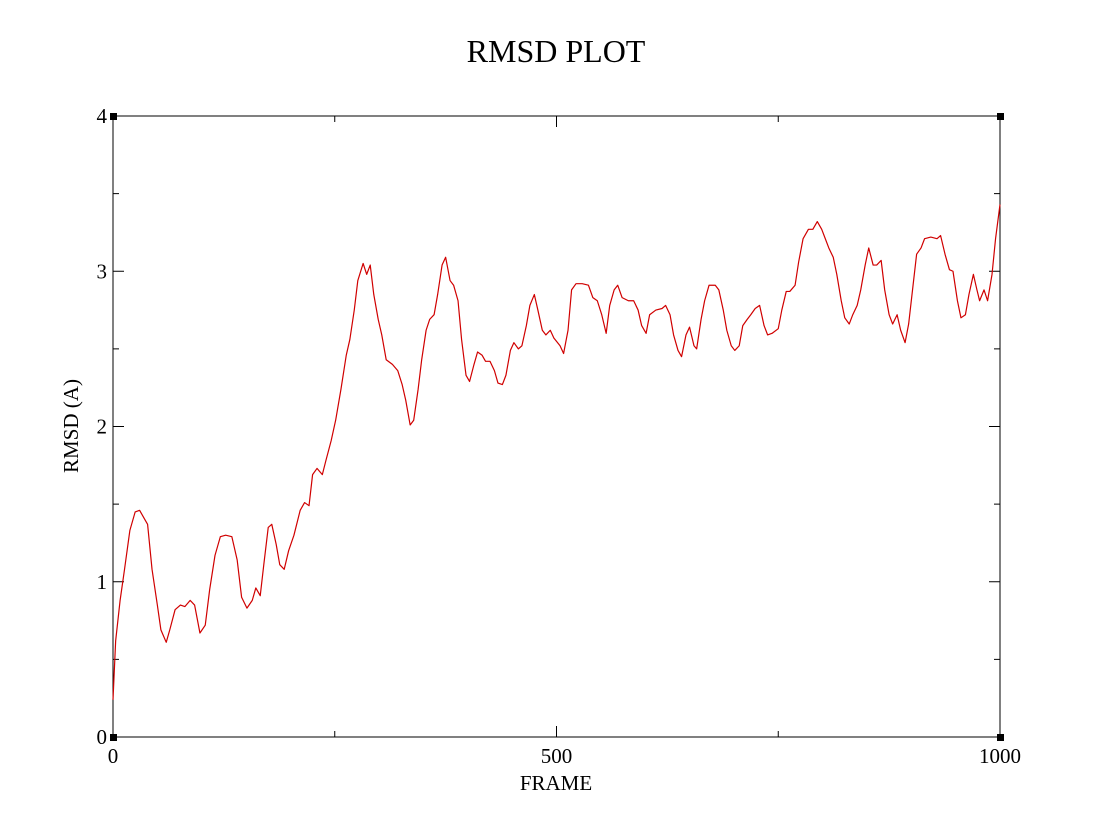 This screenshot has width=1108, height=819. Describe the element at coordinates (102, 582) in the screenshot. I see `y-tick-label: 1` at that location.